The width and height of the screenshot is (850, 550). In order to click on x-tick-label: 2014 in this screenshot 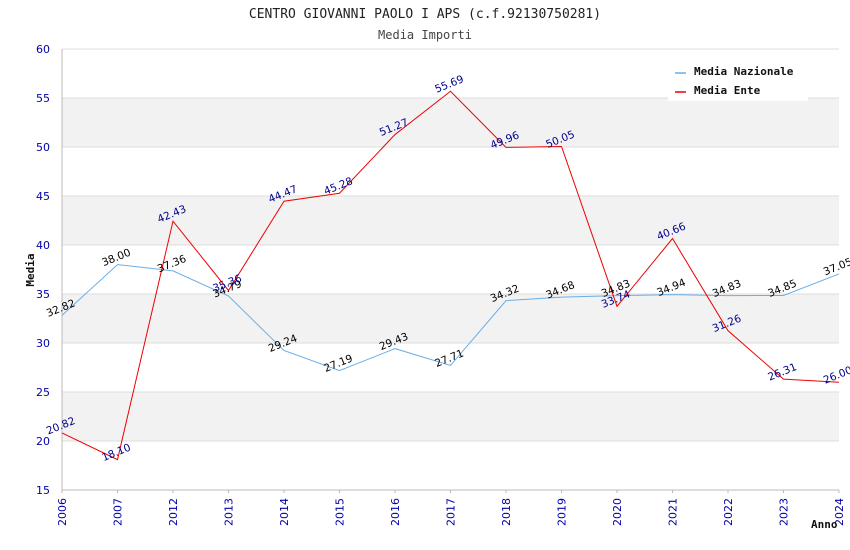, I will do `click(284, 512)`.